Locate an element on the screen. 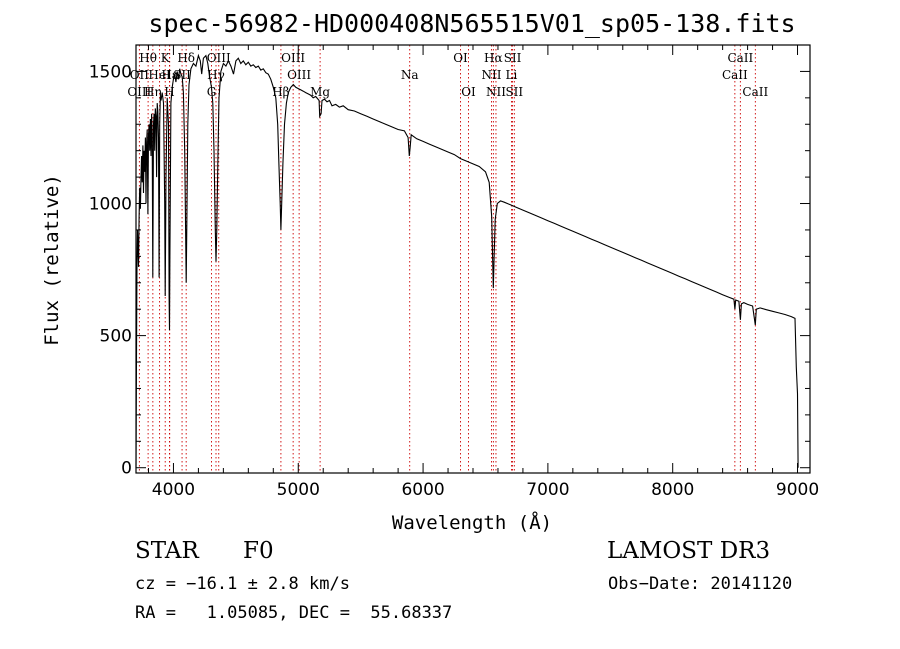  spectral-line-label: Hη is located at coordinates (153, 92).